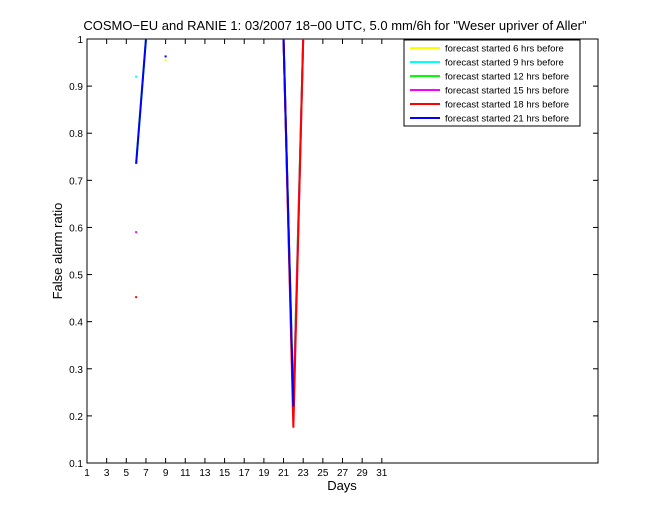 This screenshot has width=660, height=520. Describe the element at coordinates (76, 228) in the screenshot. I see `y-tick-label: 0.6` at that location.